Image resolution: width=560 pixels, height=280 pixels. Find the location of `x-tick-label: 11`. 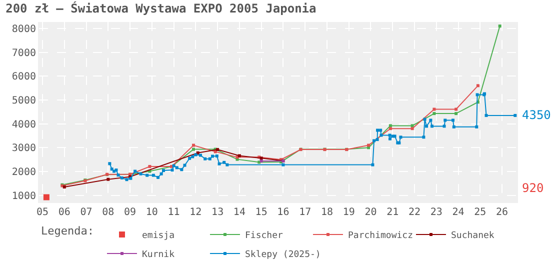

x-tick-label: 11 is located at coordinates (174, 212).